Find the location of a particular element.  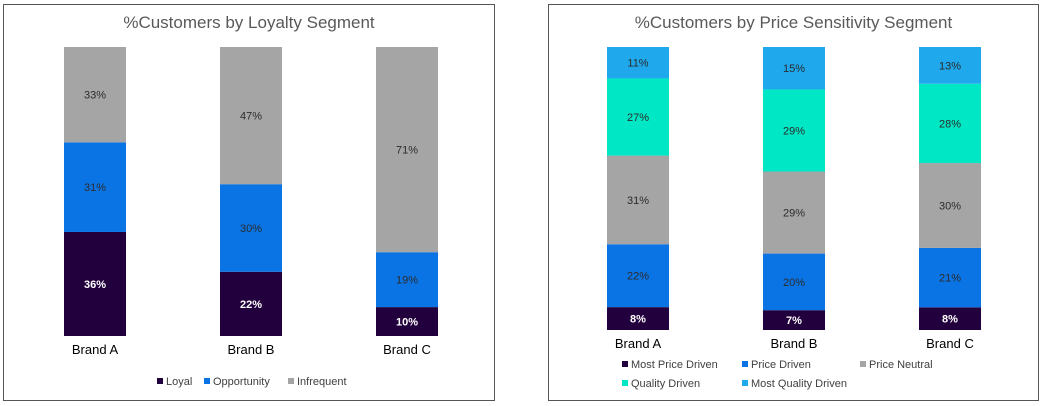

bar-brand-c-most-price-driven is located at coordinates (950, 318).